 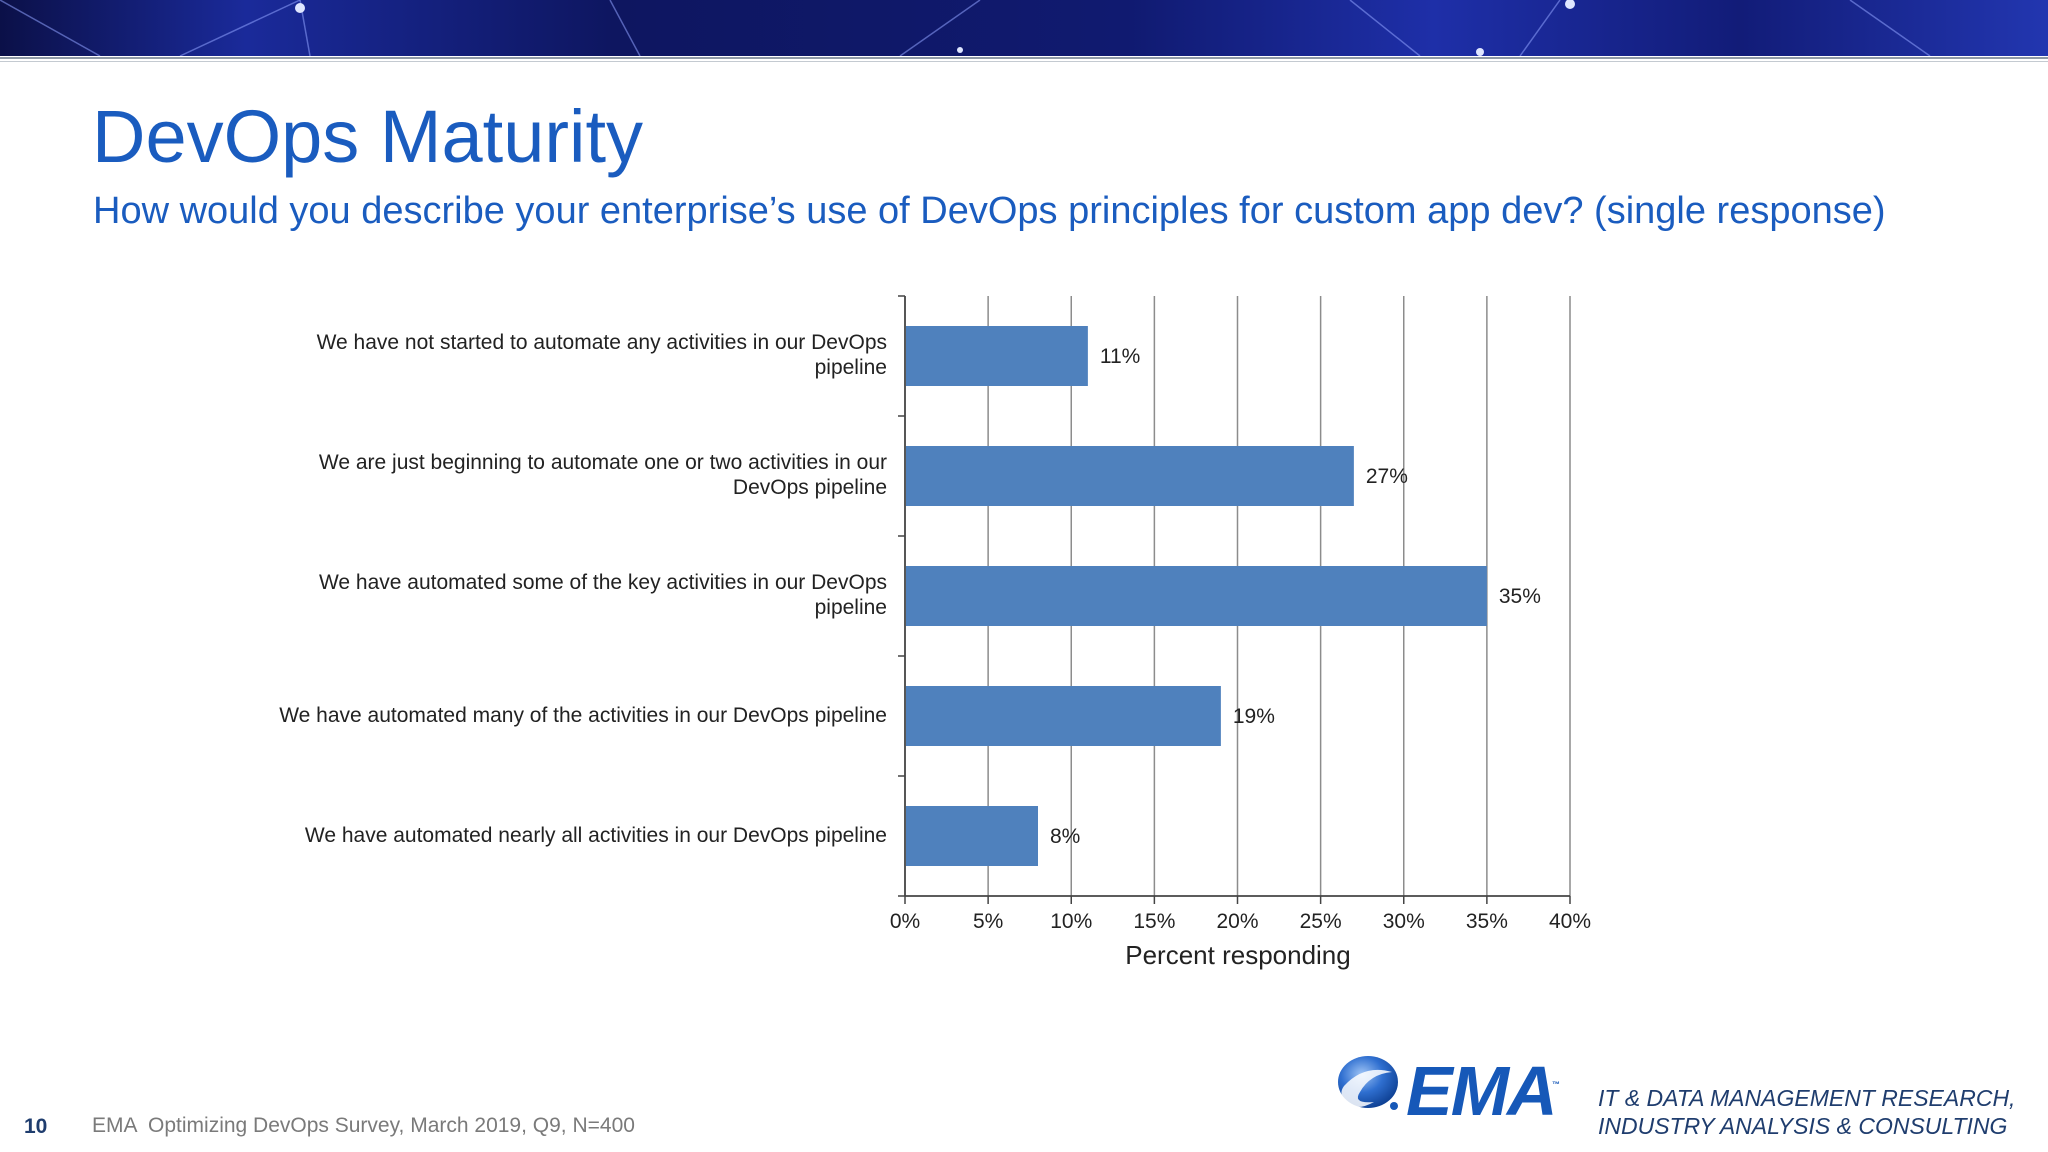 I want to click on x-tick-label: 25%, so click(x=1321, y=921).